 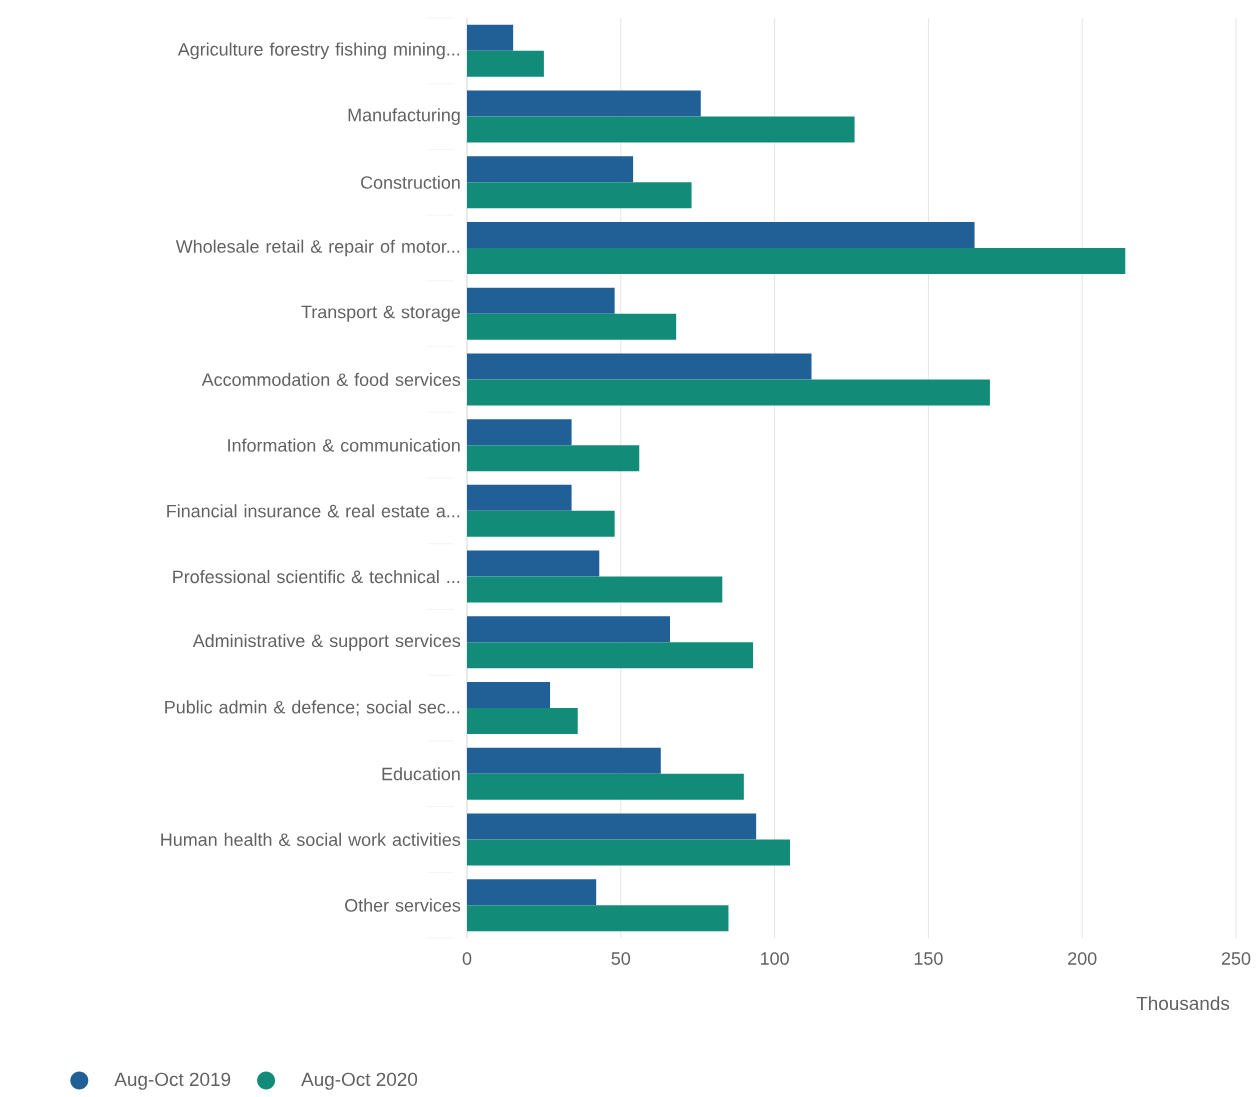 What do you see at coordinates (1236, 958) in the screenshot?
I see `x-tick-label: 250` at bounding box center [1236, 958].